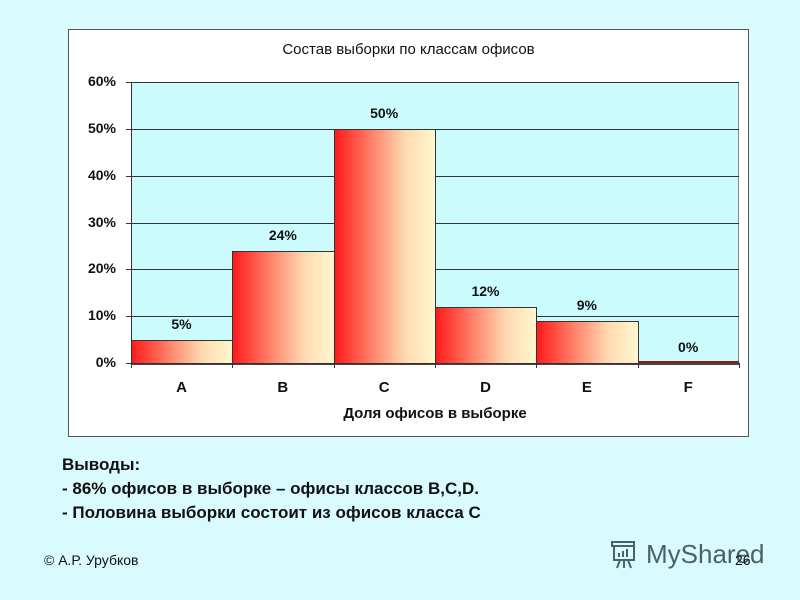  What do you see at coordinates (101, 174) in the screenshot?
I see `y-tick-label: 40%` at bounding box center [101, 174].